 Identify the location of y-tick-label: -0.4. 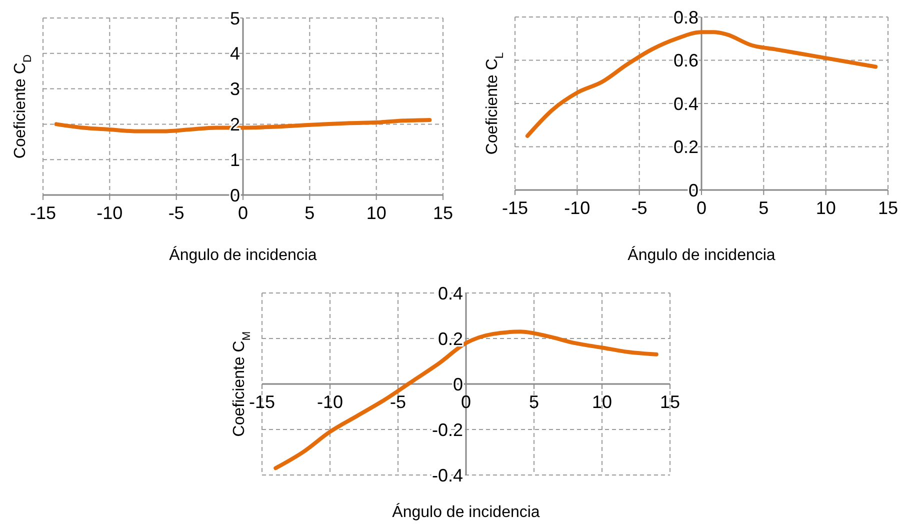
(447, 475).